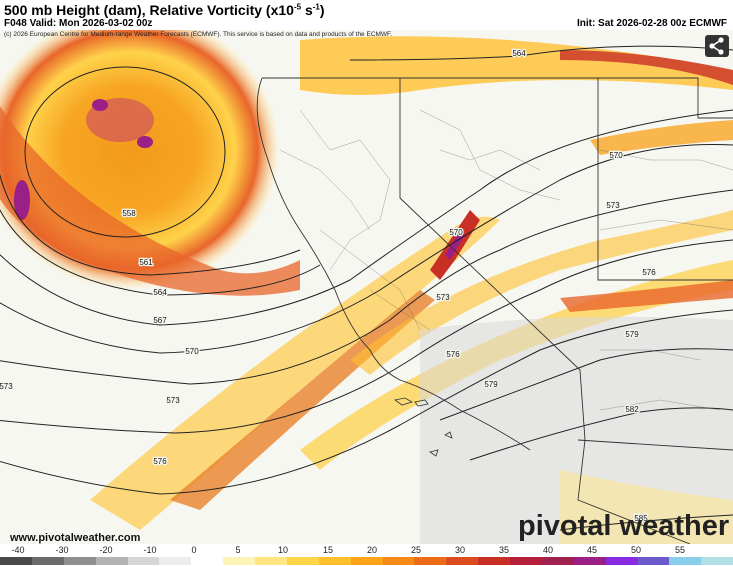 The width and height of the screenshot is (733, 566). Describe the element at coordinates (328, 550) in the screenshot. I see `colorbar-tick-label: 15` at that location.